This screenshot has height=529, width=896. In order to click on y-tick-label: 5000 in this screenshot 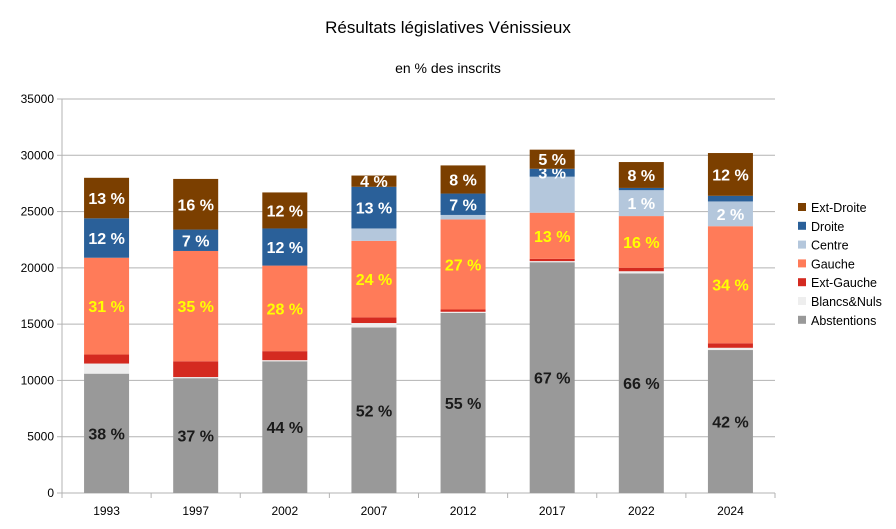, I will do `click(40, 437)`.